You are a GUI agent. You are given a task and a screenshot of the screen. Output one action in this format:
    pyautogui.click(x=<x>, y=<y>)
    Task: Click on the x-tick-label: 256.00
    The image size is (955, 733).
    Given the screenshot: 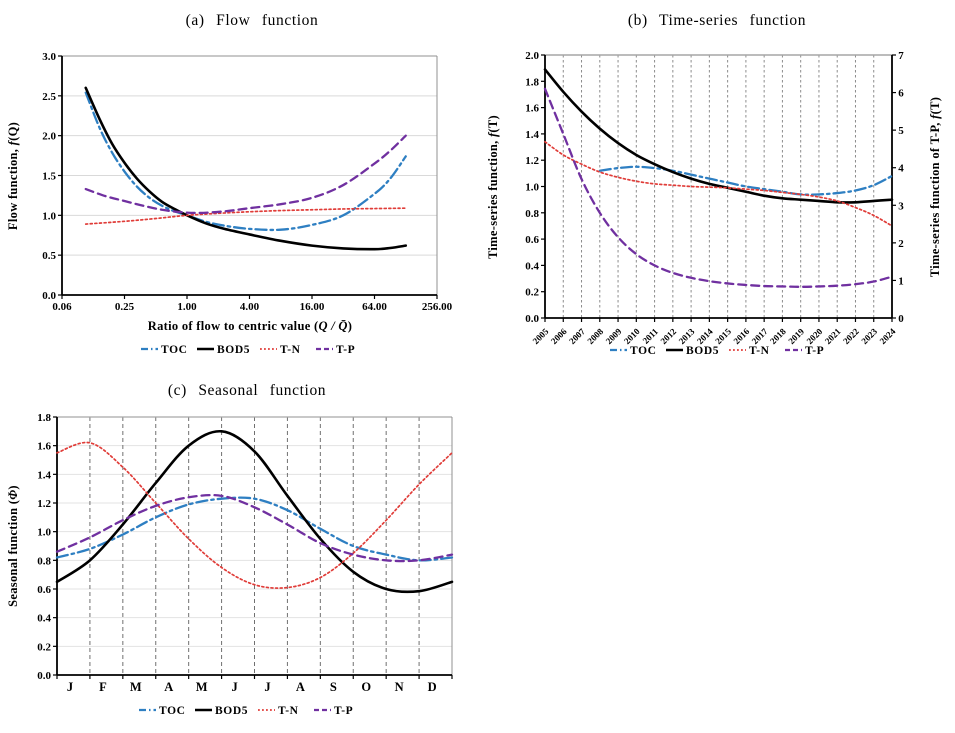 What is the action you would take?
    pyautogui.click(x=437, y=307)
    